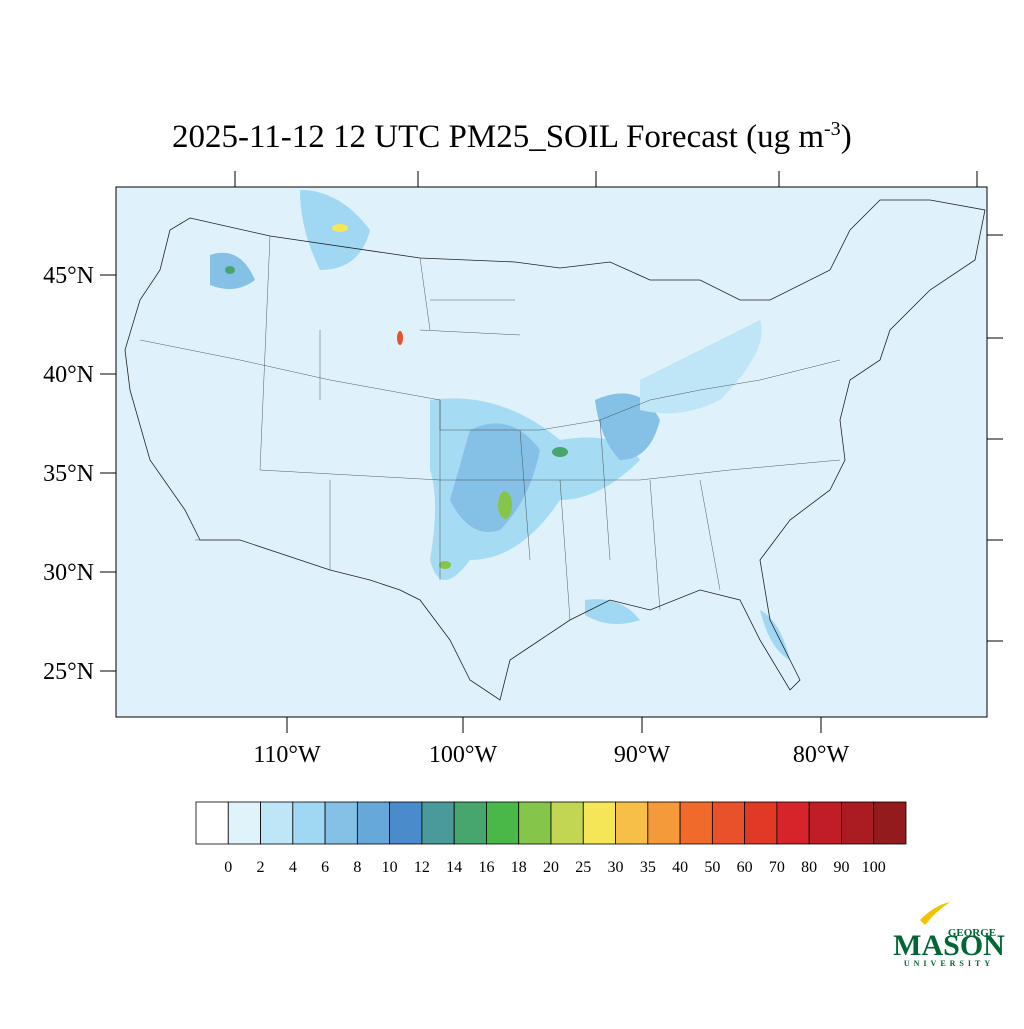  What do you see at coordinates (821, 755) in the screenshot?
I see `lon-label: 80°W` at bounding box center [821, 755].